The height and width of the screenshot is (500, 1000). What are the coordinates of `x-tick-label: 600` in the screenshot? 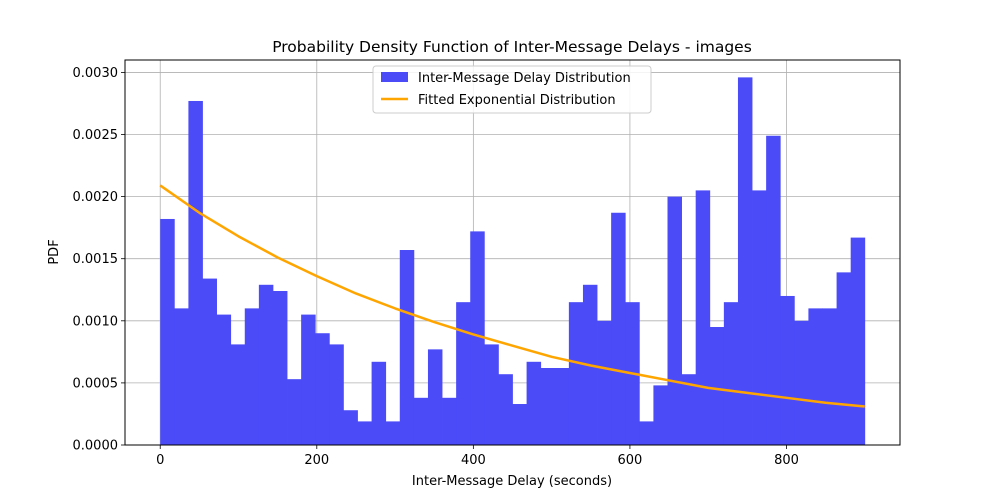 It's located at (630, 460).